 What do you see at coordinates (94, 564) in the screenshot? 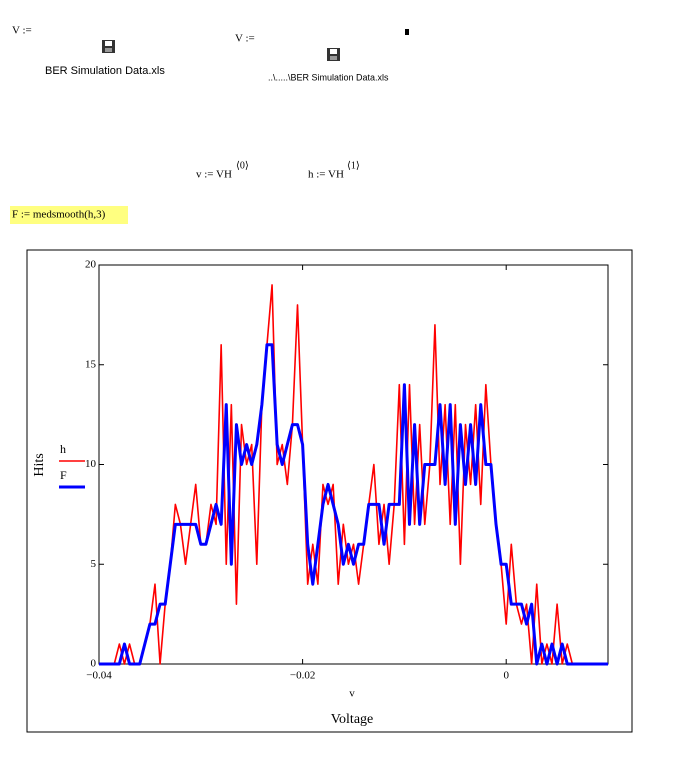
I see `y-tick-label: 5` at bounding box center [94, 564].